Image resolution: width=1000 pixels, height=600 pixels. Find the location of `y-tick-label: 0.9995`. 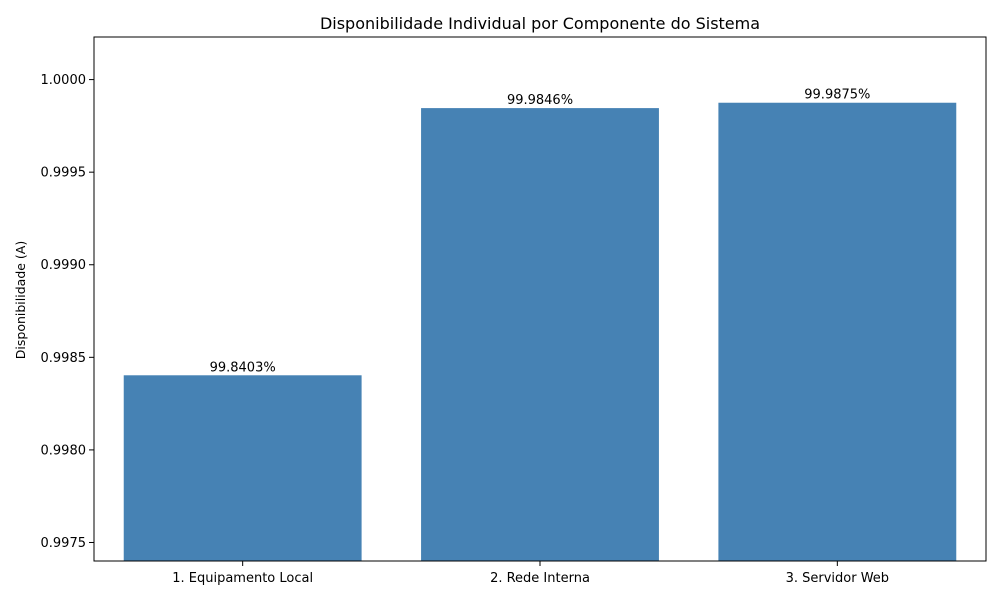

y-tick-label: 0.9995 is located at coordinates (64, 173).